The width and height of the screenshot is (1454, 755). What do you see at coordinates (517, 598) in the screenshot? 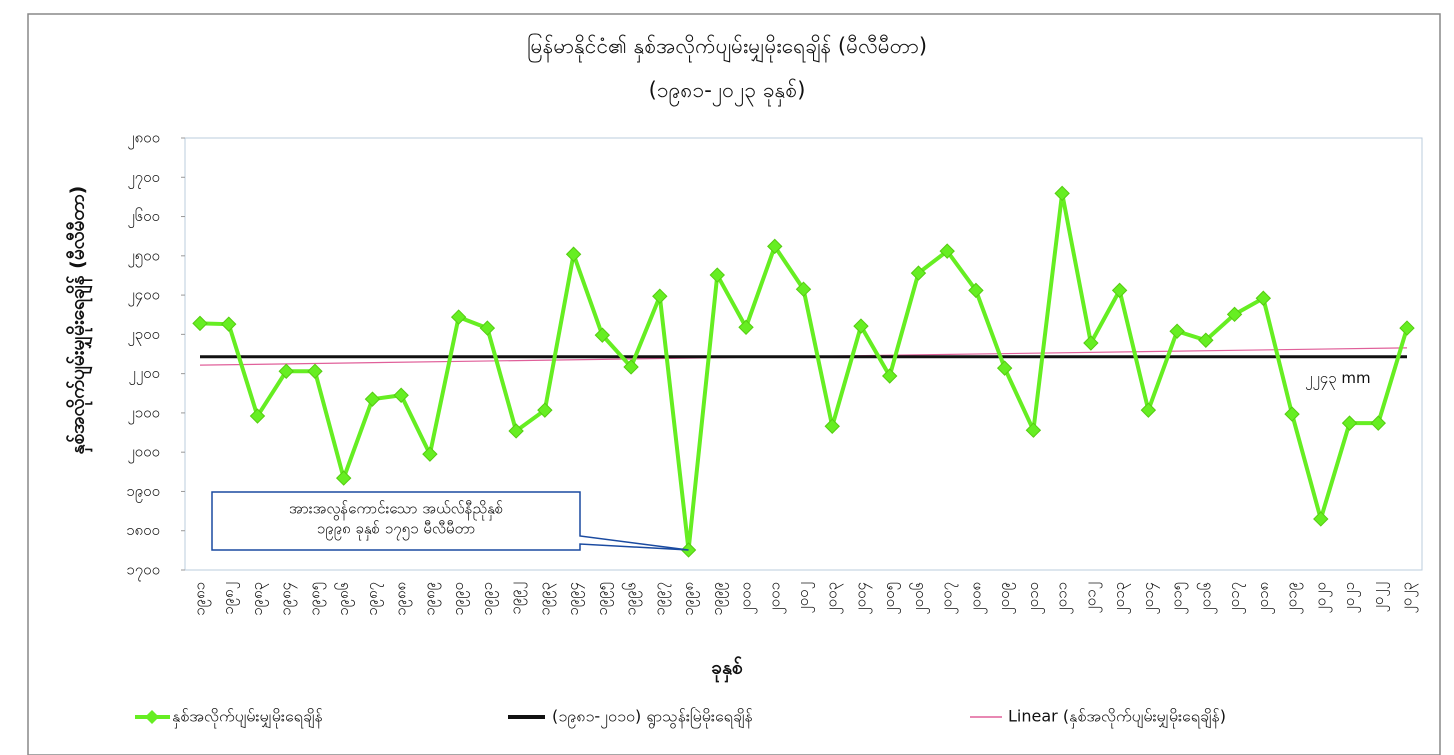
I see `x-tick-label: ၁၉၉၂` at bounding box center [517, 598].